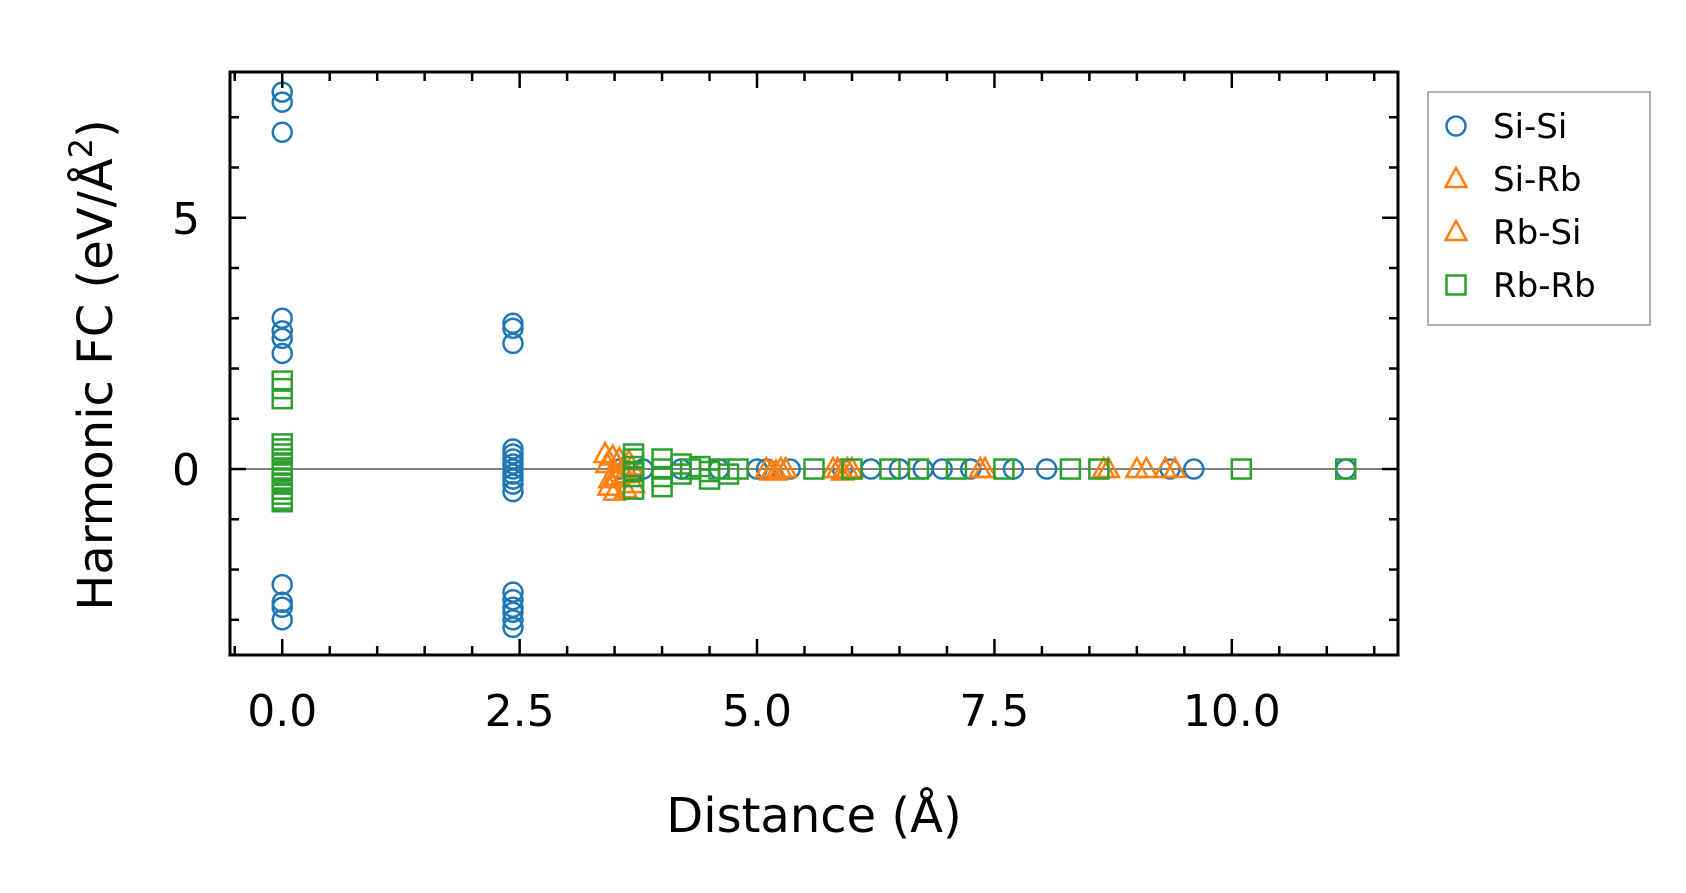  I want to click on data-point-si-rb, so click(605, 452).